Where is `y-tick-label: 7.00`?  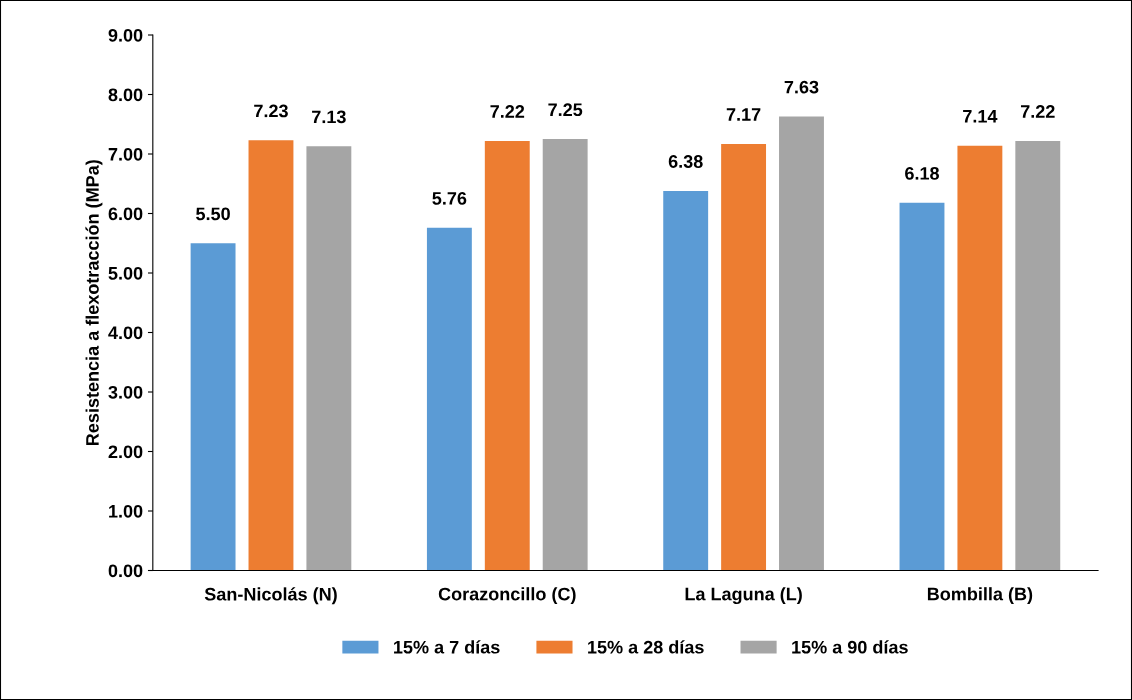 y-tick-label: 7.00 is located at coordinates (125, 154).